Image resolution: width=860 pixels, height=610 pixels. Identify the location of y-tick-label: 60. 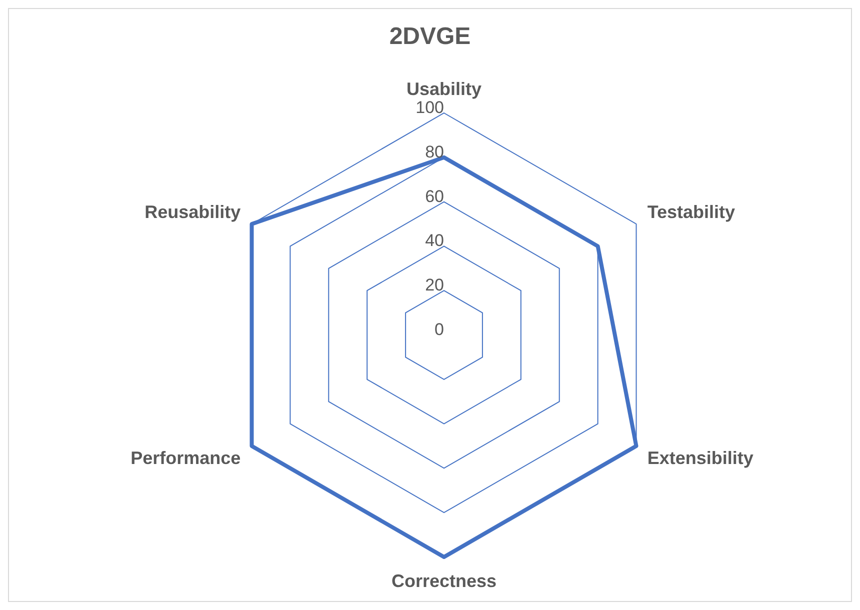
(434, 196).